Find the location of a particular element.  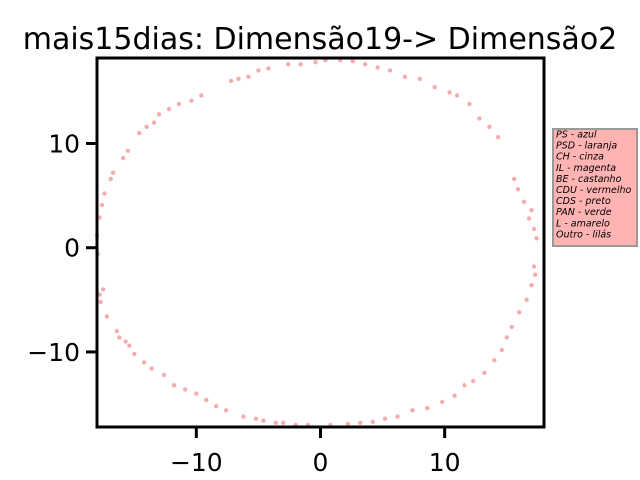

legend-entry: PS - azul is located at coordinates (576, 135).